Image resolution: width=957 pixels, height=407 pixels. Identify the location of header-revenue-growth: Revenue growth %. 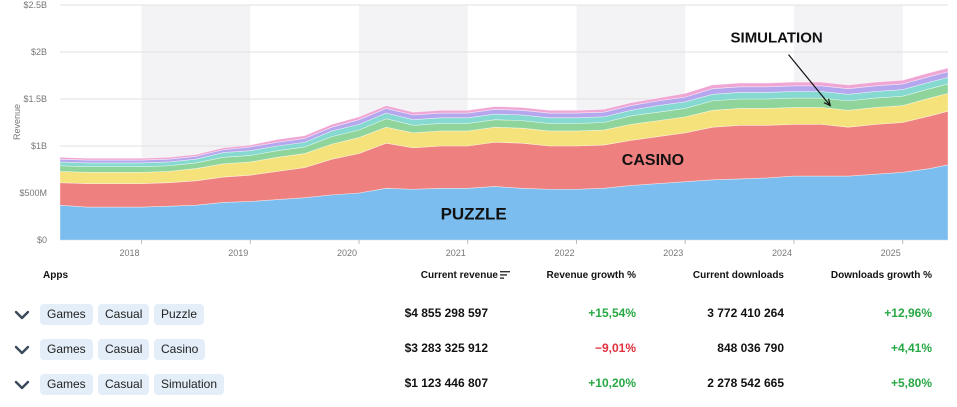
(591, 275).